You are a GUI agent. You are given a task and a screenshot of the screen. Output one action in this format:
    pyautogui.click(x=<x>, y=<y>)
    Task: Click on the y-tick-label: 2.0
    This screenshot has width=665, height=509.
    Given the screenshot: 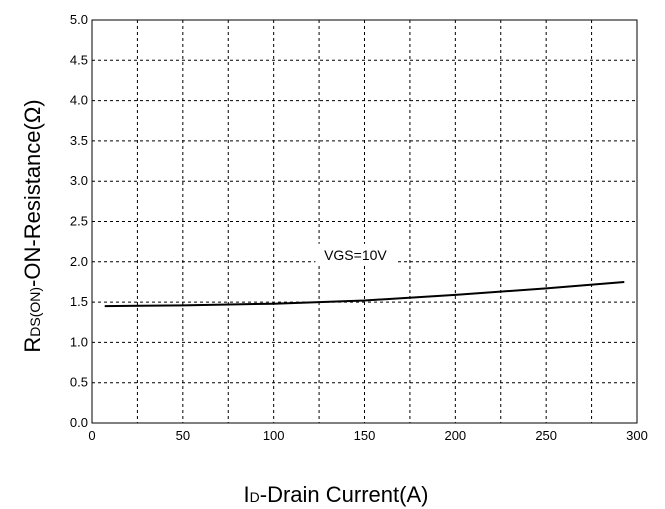 What is the action you would take?
    pyautogui.click(x=79, y=261)
    